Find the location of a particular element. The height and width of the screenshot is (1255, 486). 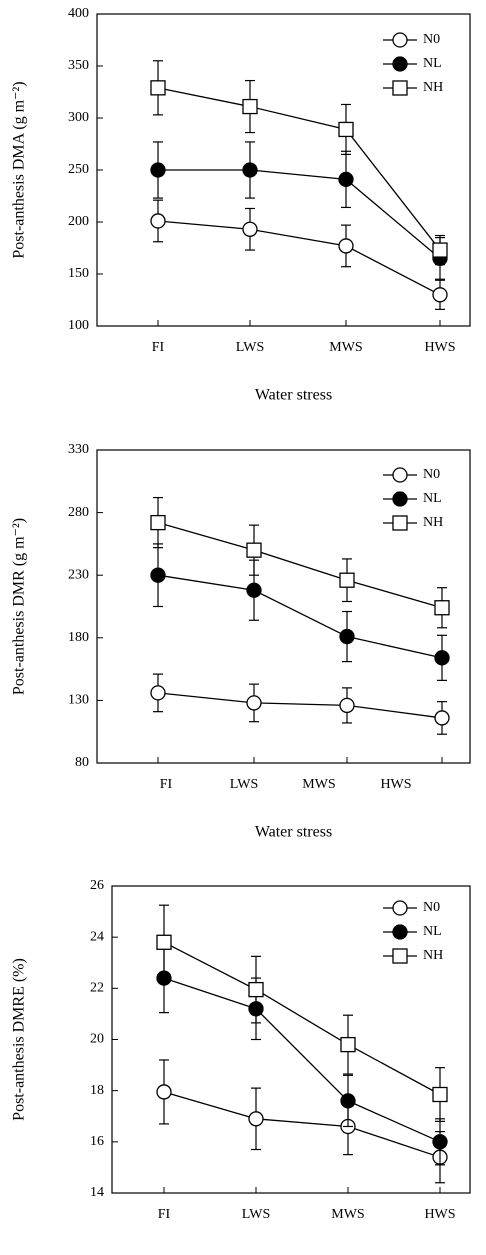

y-tick-label: 80 is located at coordinates (82, 762).